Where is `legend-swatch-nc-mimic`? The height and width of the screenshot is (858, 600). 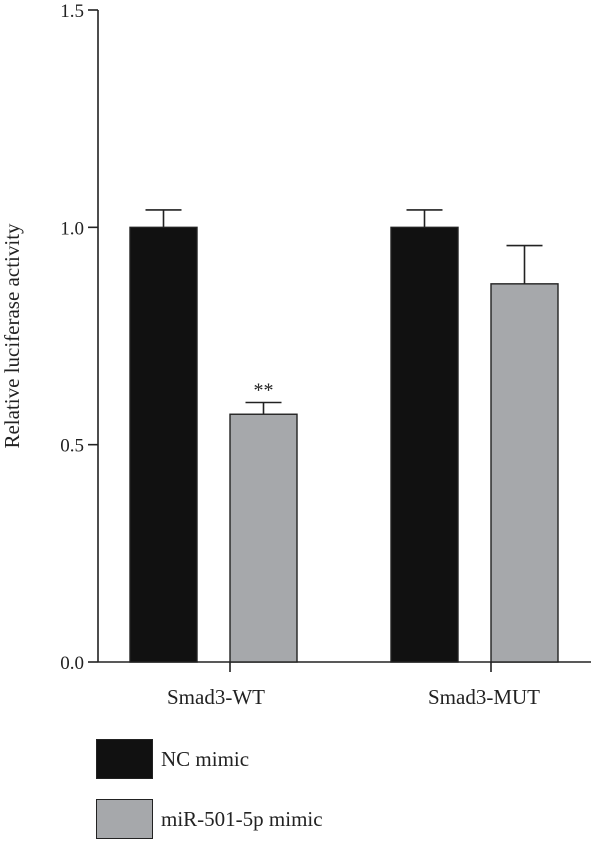
legend-swatch-nc-mimic is located at coordinates (124, 759).